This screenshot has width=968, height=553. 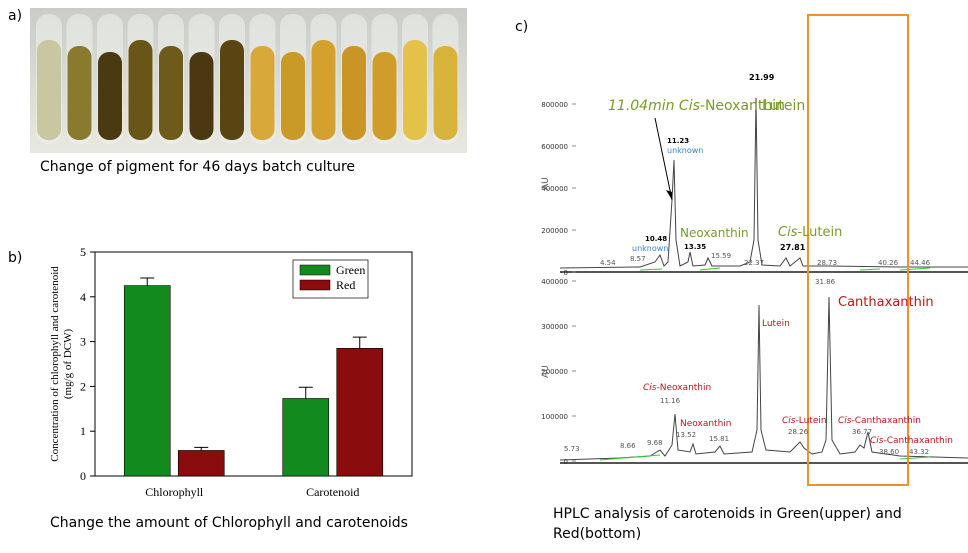 I want to click on legend-label: Red, so click(x=345, y=285).